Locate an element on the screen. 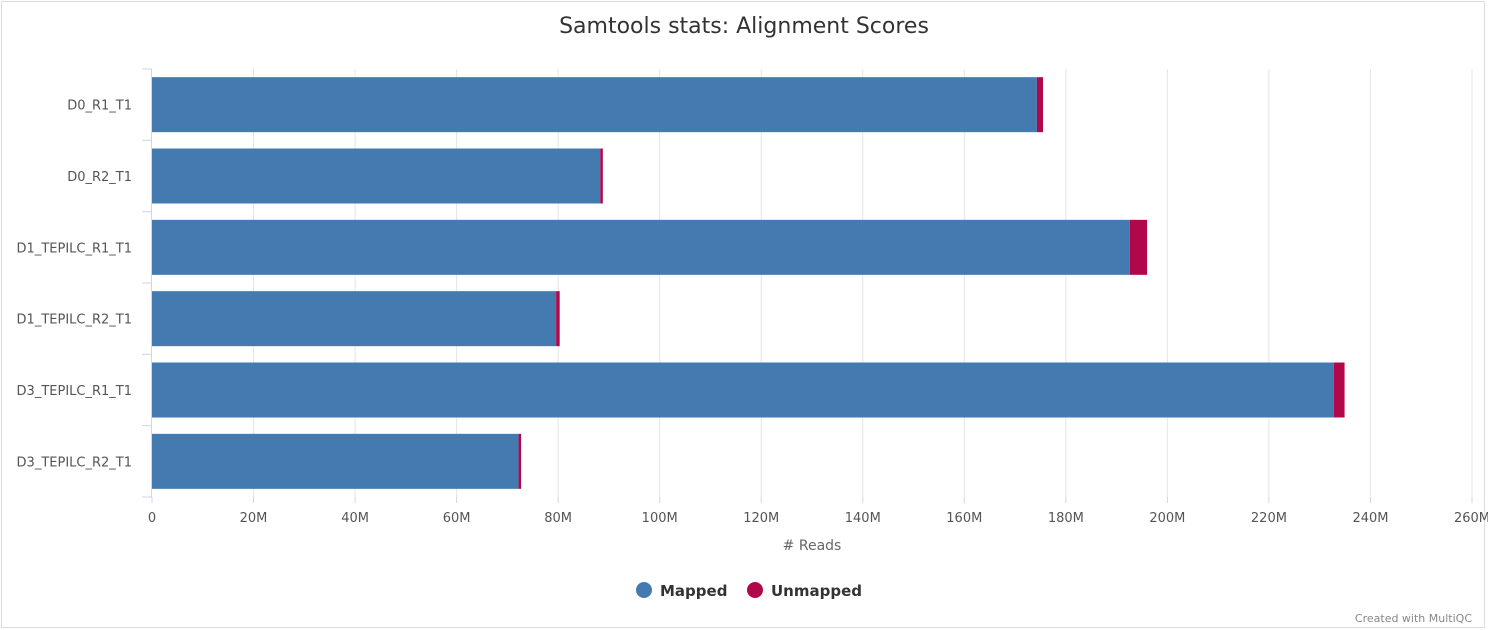 Image resolution: width=1488 pixels, height=630 pixels. category-label: D1_TEPILC_R1_T1 is located at coordinates (74, 248).